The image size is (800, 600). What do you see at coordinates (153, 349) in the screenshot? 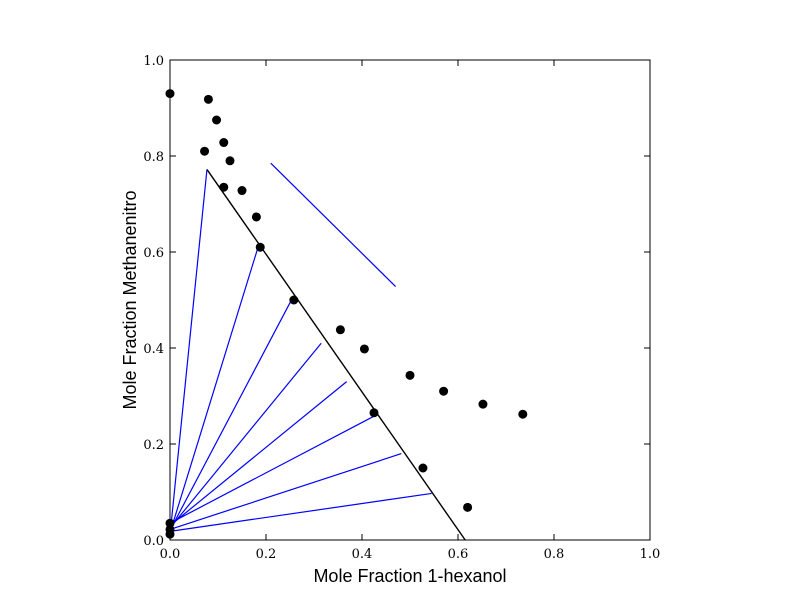
I see `y-tick-label-2: 0.4` at bounding box center [153, 349].